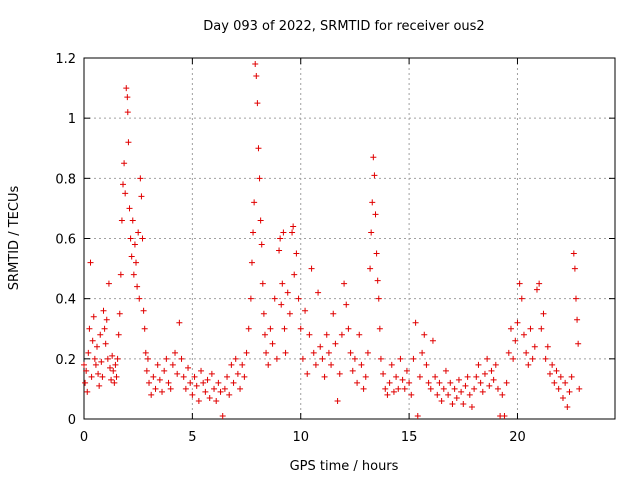 This screenshot has height=480, width=640. What do you see at coordinates (344, 466) in the screenshot?
I see `x-axis-label: GPS time / hours` at bounding box center [344, 466].